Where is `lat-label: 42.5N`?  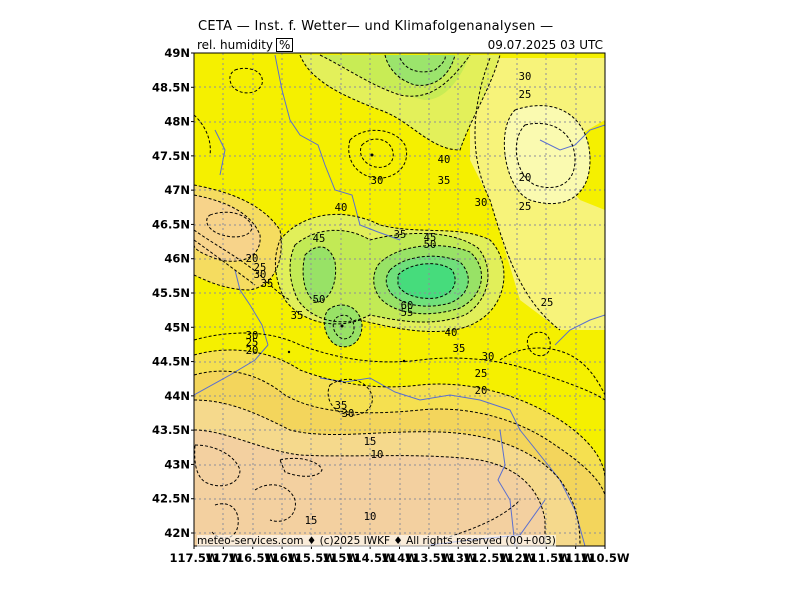 lat-label: 42.5N is located at coordinates (171, 499).